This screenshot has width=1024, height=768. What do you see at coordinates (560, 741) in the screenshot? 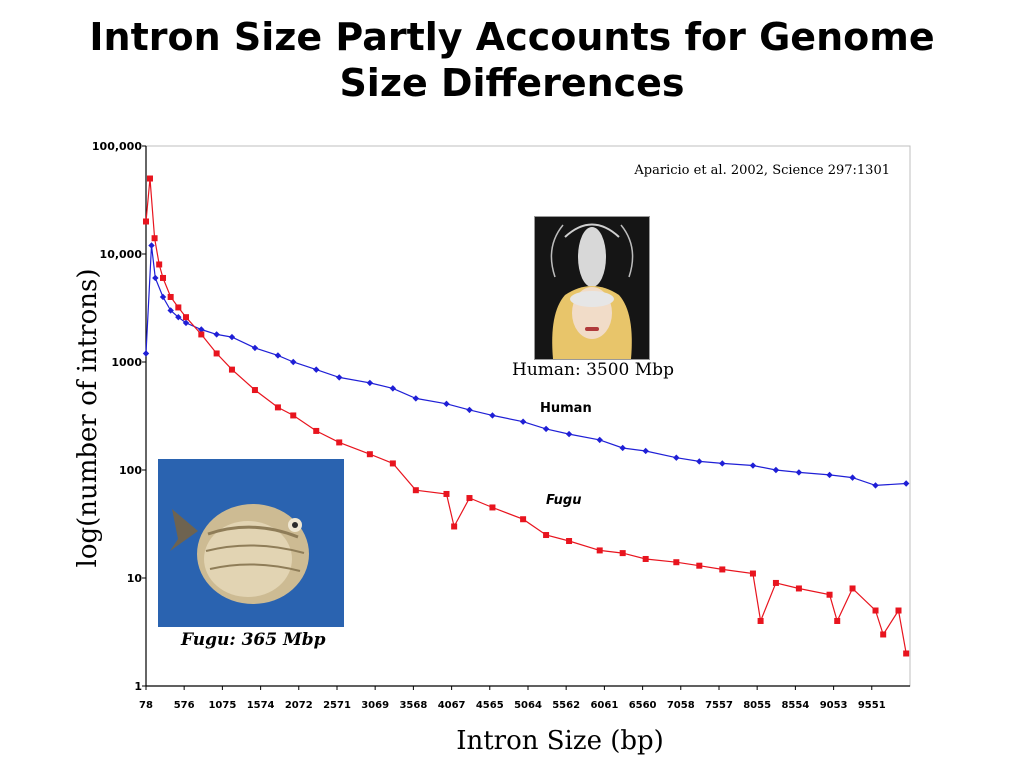
I see `x-axis-label: Intron Size (bp)` at bounding box center [560, 741].